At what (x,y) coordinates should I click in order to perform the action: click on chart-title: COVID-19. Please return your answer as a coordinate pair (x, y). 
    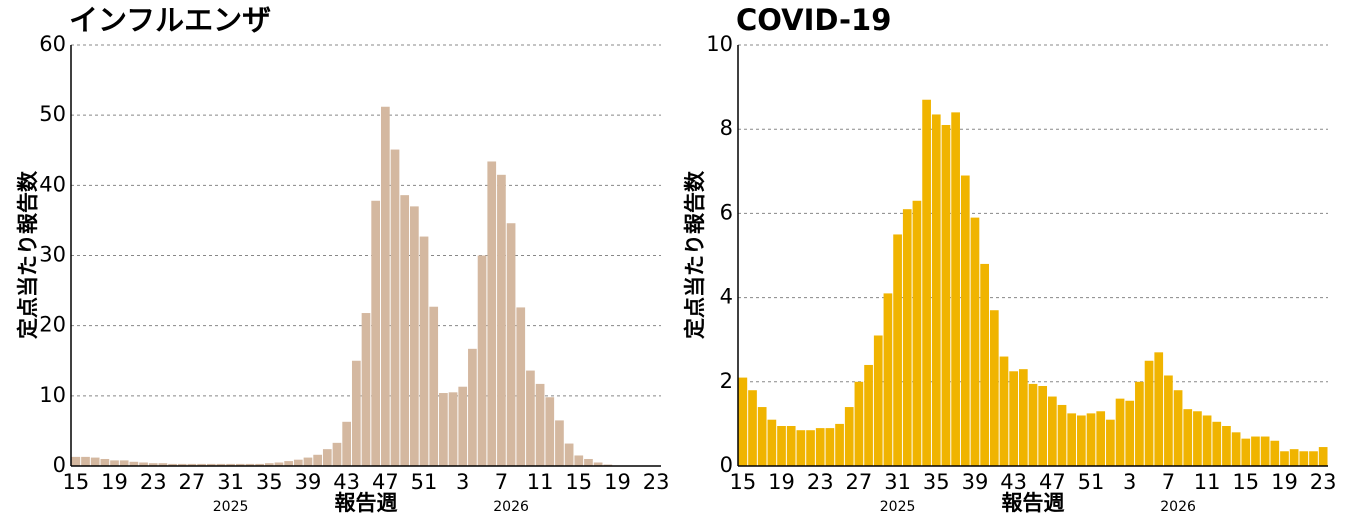
    Looking at the image, I should click on (813, 20).